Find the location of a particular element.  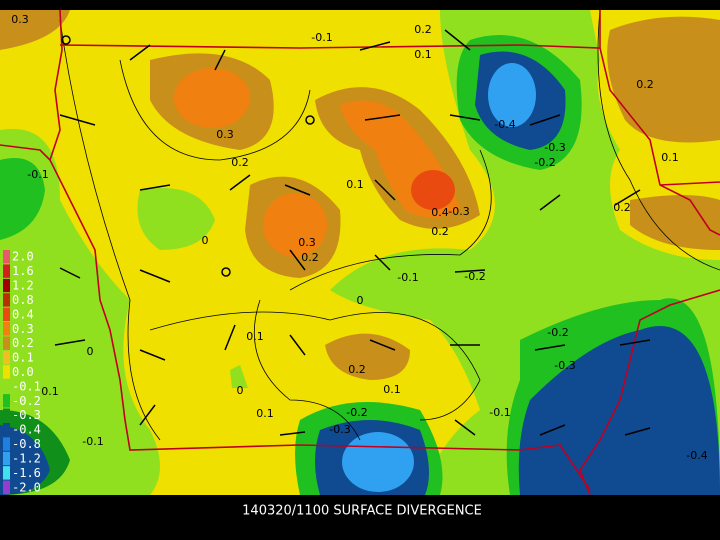

legend-label: -1.2 is located at coordinates (26, 458).